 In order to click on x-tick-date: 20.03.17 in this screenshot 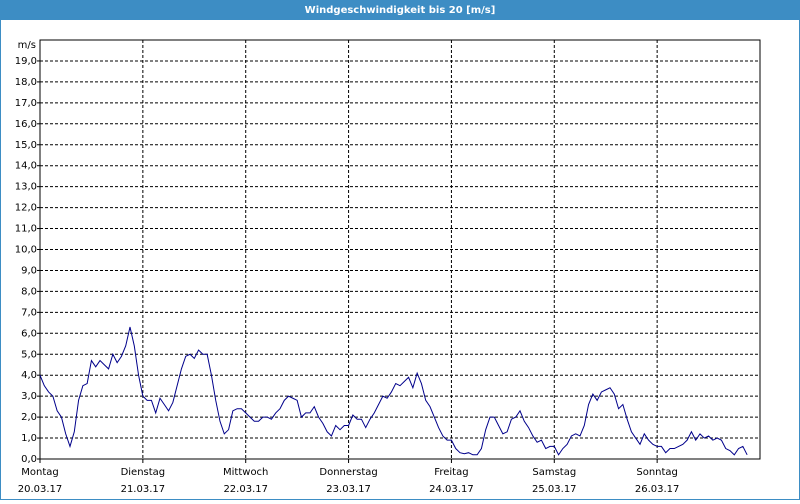, I will do `click(40, 489)`.